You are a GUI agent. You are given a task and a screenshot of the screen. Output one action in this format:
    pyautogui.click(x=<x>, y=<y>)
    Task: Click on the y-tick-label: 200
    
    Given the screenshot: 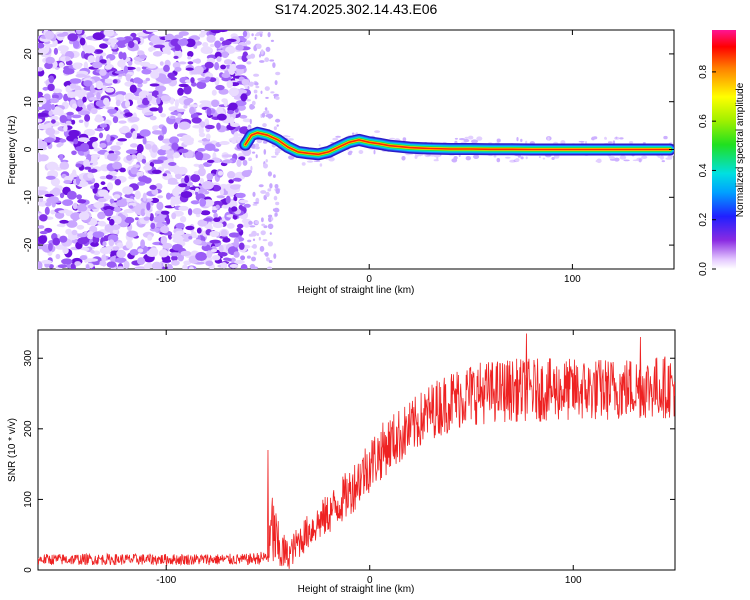 What is the action you would take?
    pyautogui.click(x=28, y=428)
    